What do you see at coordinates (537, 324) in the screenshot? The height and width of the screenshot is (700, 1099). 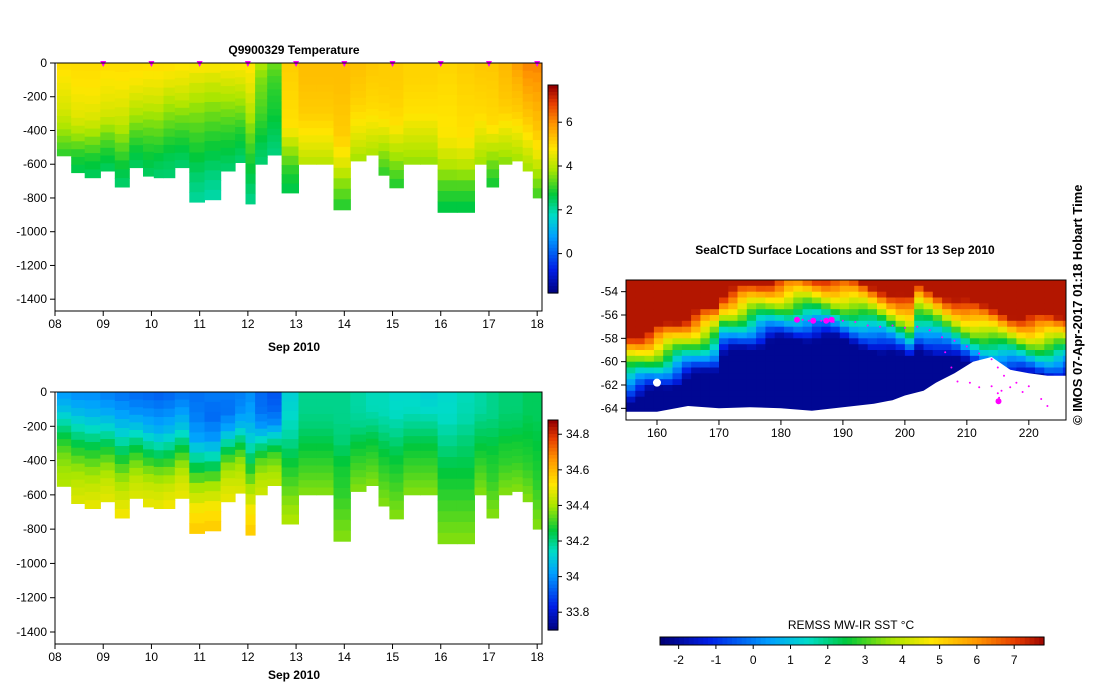 I see `x-tick-label: 18` at bounding box center [537, 324].